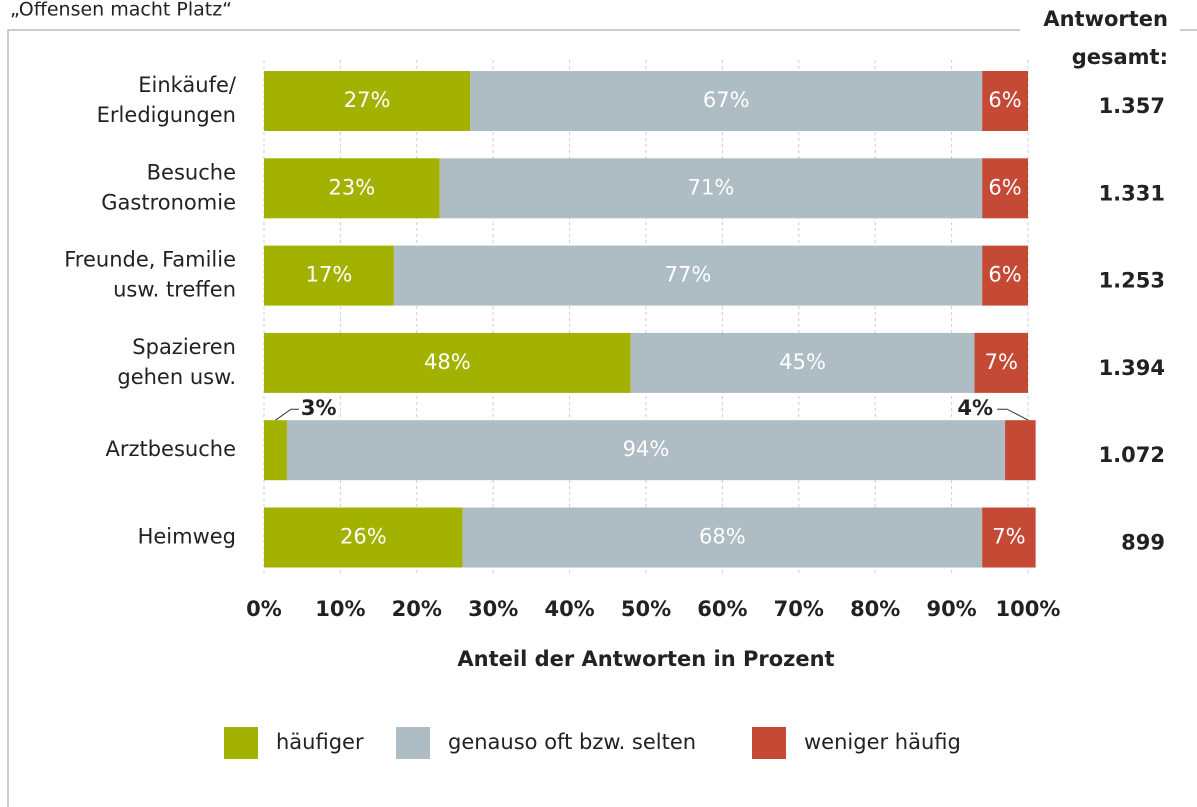 The width and height of the screenshot is (1197, 807). I want to click on data-label: 3%, so click(319, 408).